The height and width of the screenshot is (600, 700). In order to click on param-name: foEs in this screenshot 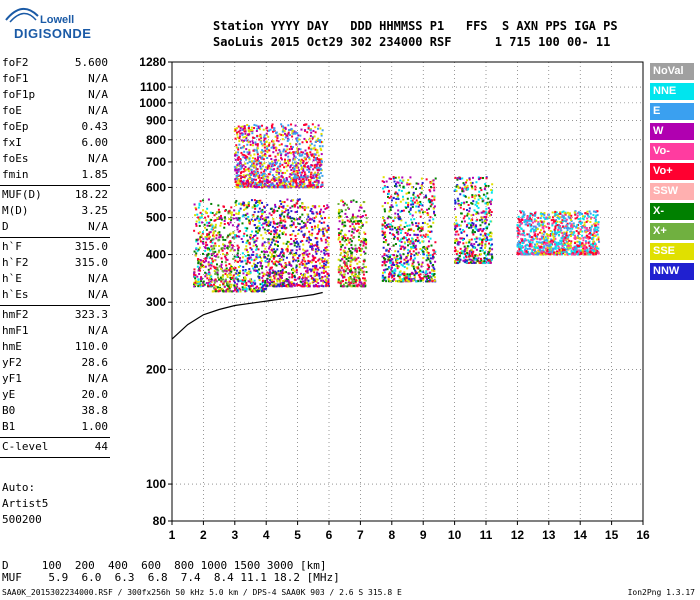, I will do `click(15, 158)`.